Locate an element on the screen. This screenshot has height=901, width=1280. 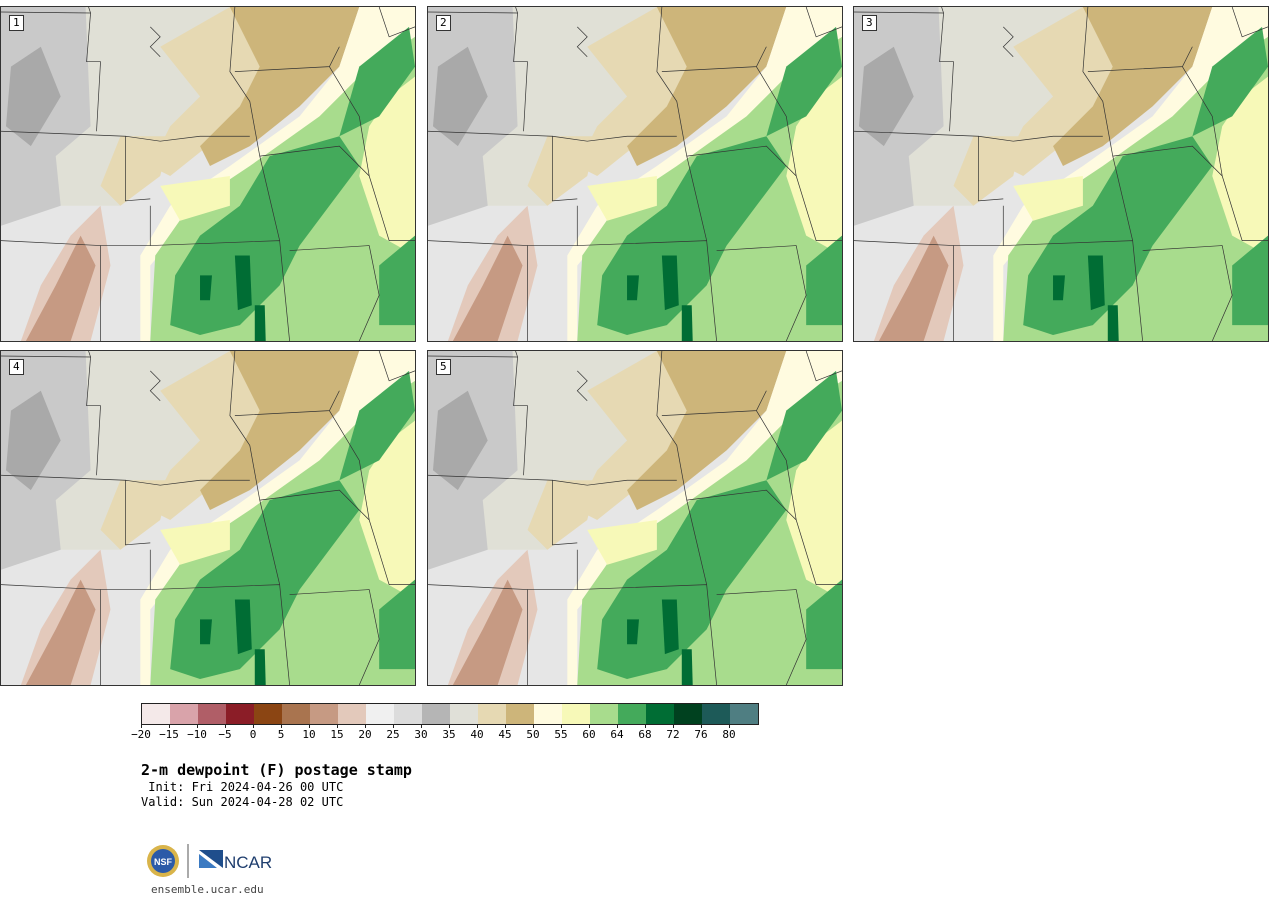
colorbar-tick-label: −5 is located at coordinates (225, 734).